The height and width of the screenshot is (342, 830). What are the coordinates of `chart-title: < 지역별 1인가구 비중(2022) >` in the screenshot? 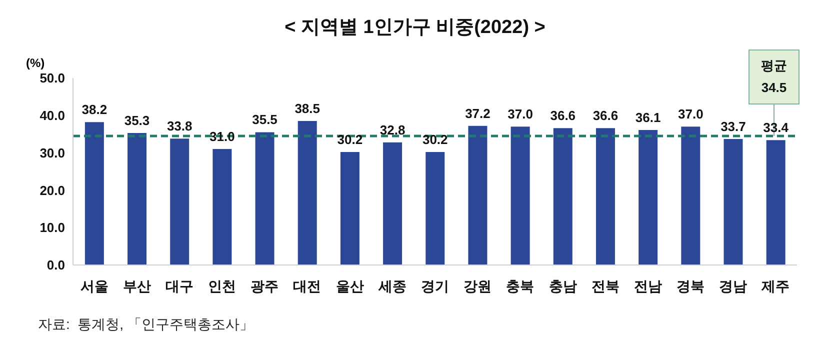 It's located at (415, 28).